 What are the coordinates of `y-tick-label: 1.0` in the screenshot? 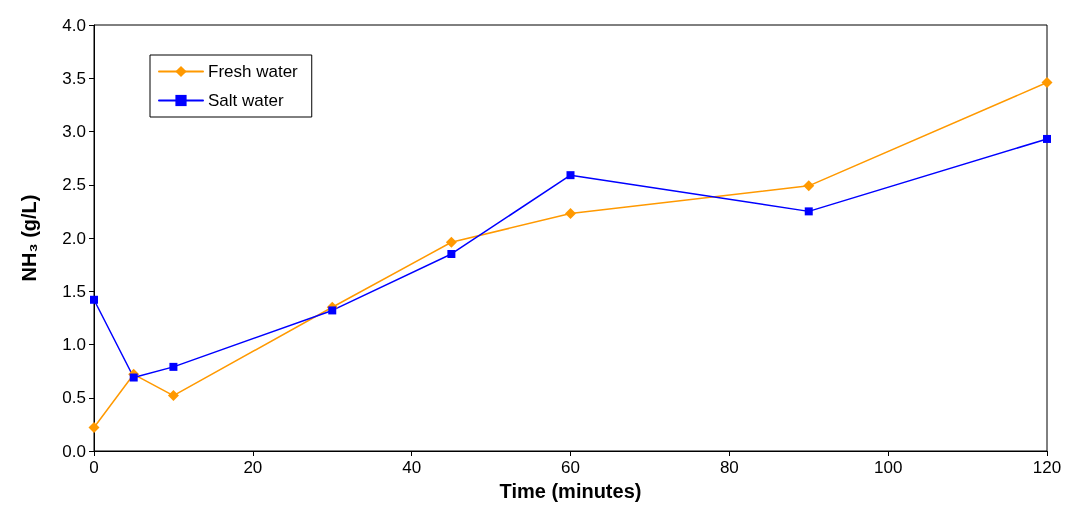 It's located at (74, 344).